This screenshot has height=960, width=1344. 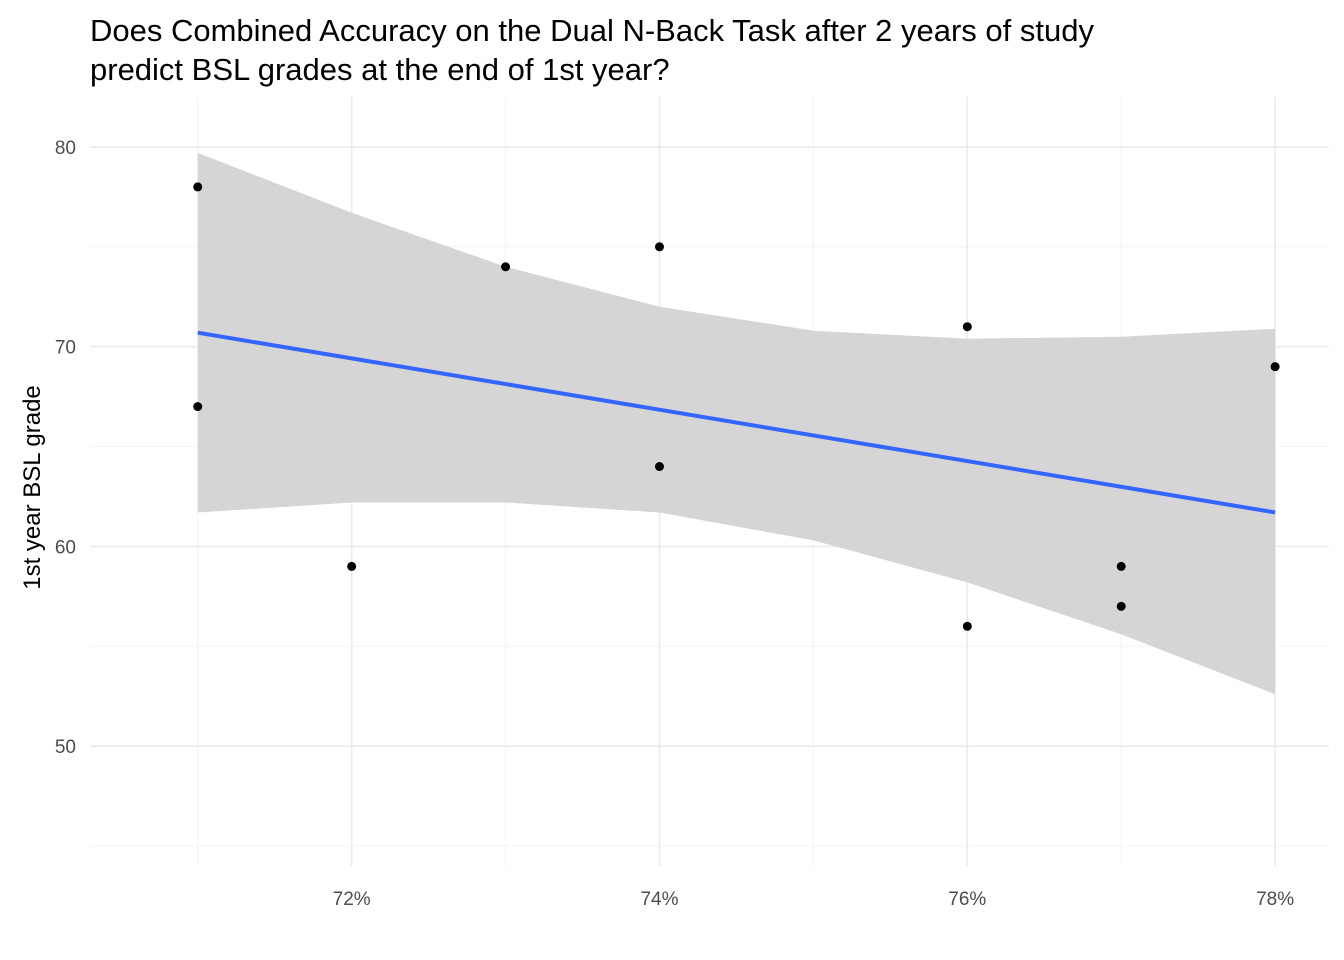 I want to click on x-tick-label: 74%, so click(x=659, y=899).